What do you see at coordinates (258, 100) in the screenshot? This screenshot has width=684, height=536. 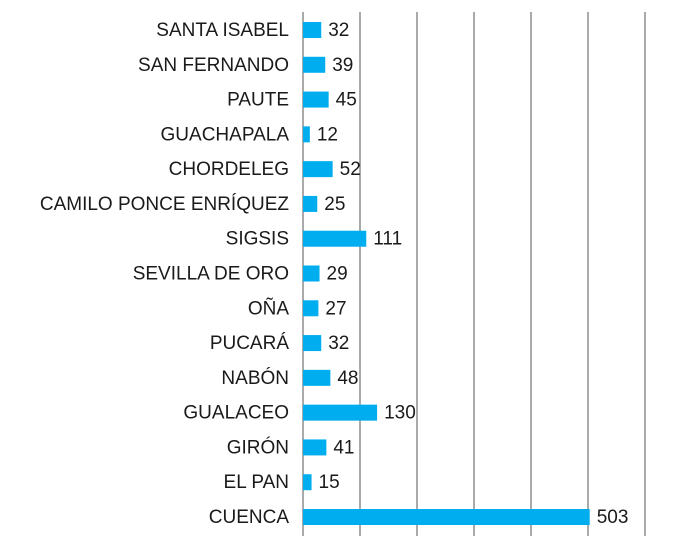 I see `y-tick-label: PAUTE` at bounding box center [258, 100].